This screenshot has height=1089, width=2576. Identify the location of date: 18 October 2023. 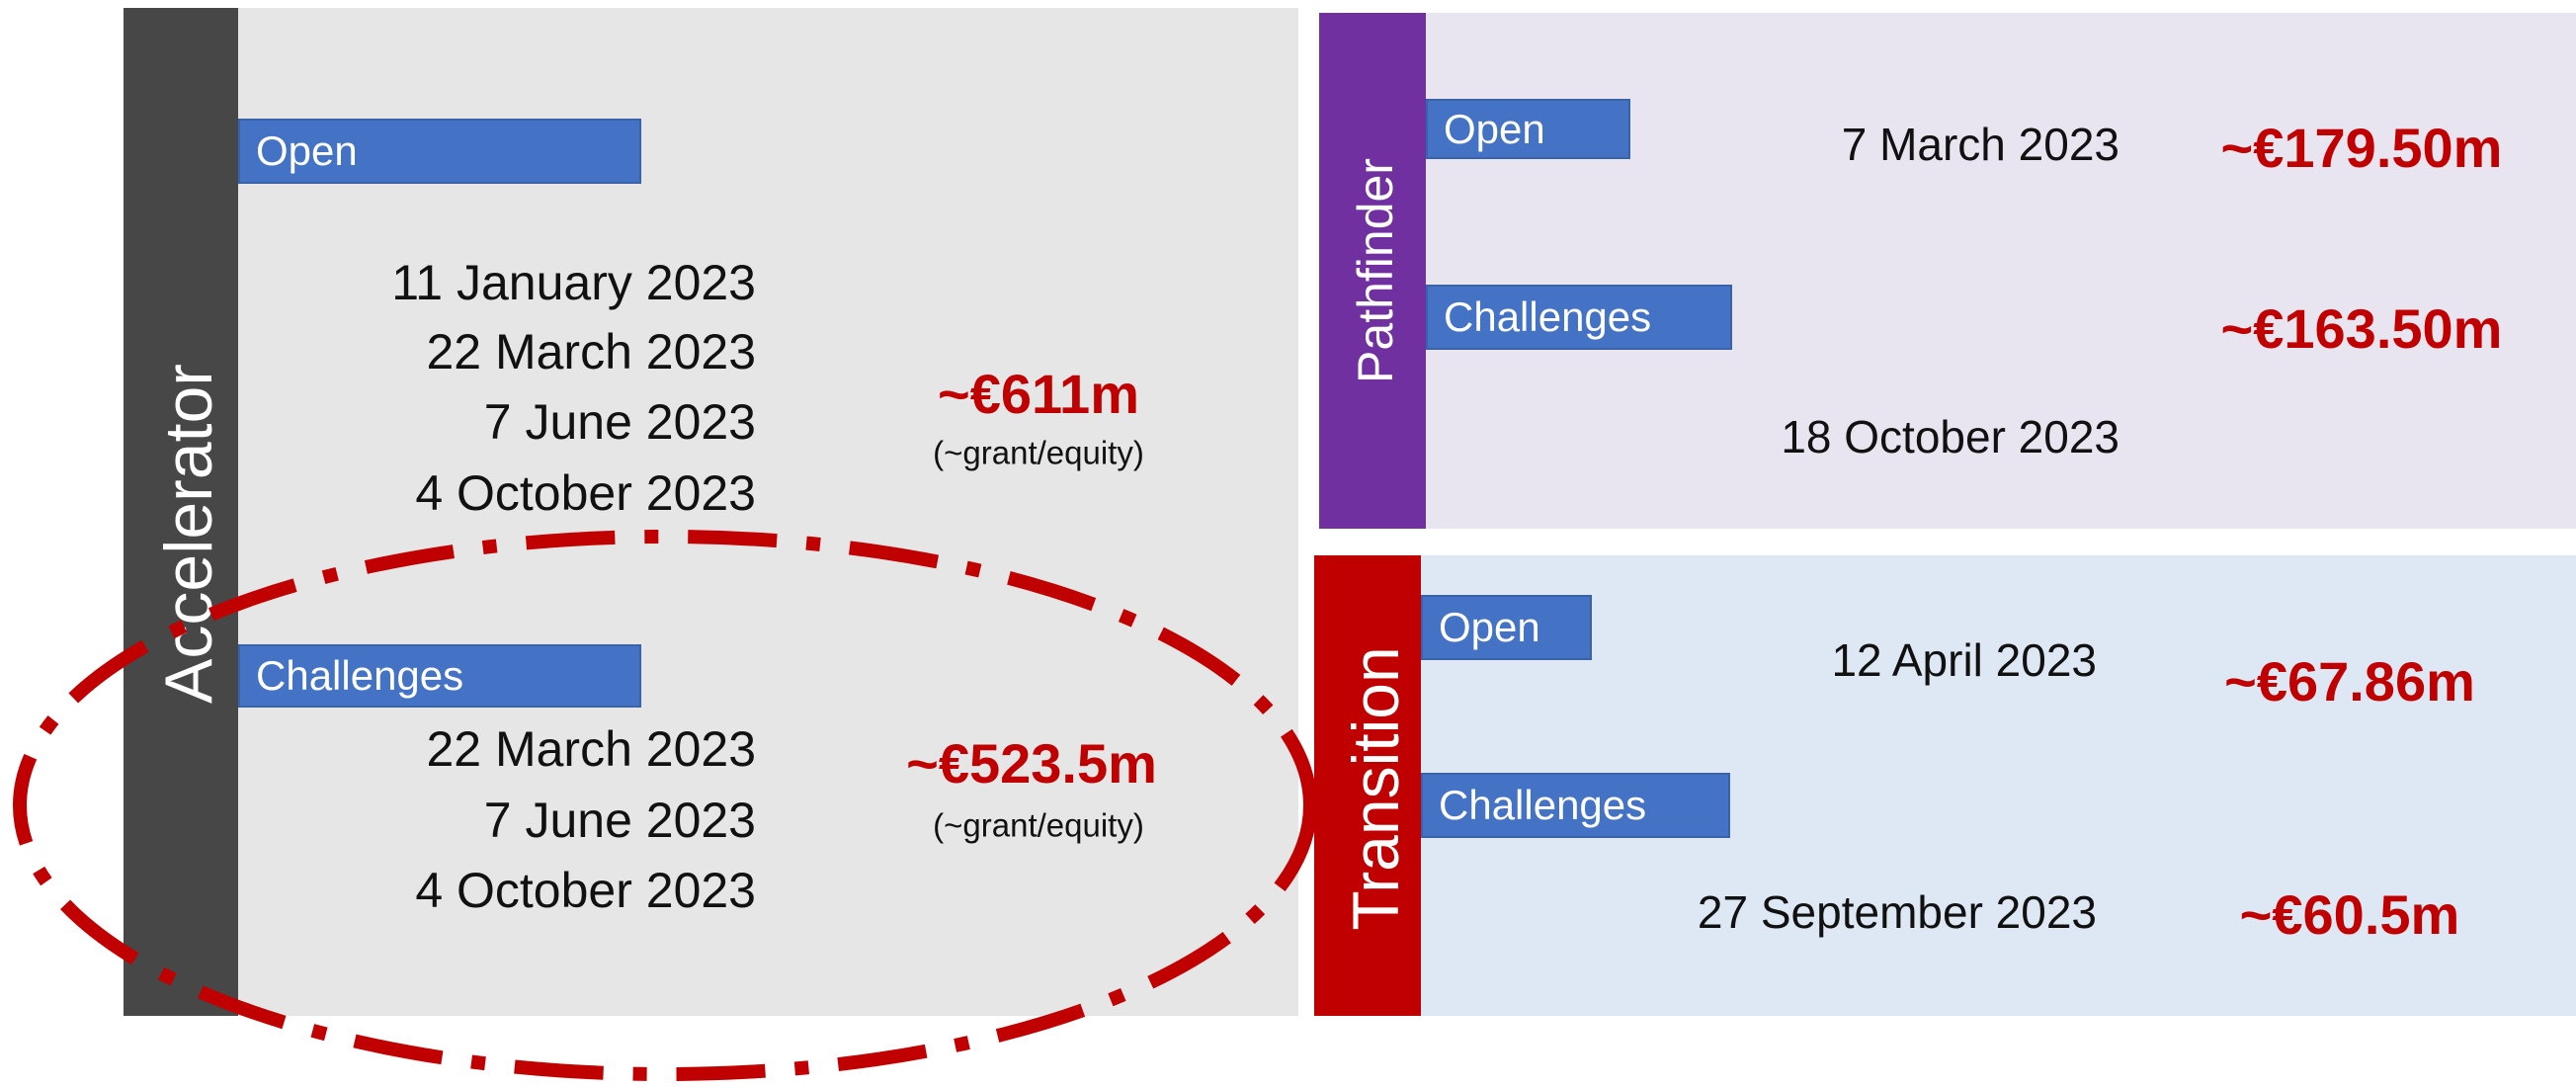
(1950, 436).